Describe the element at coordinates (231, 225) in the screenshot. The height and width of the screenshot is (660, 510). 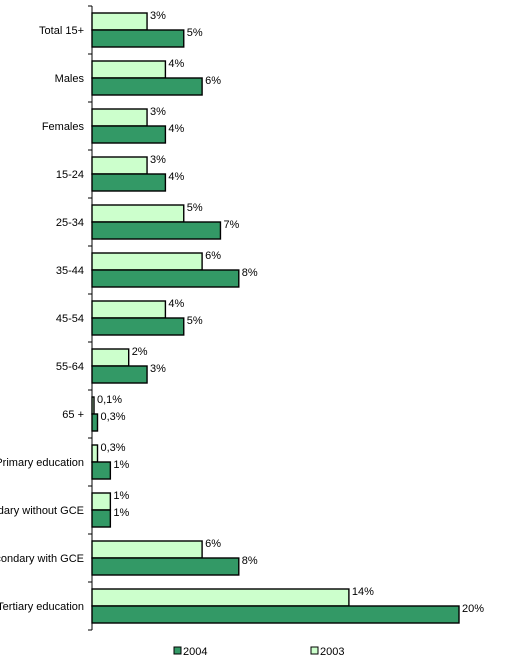
I see `value-label-2004: 7%` at that location.